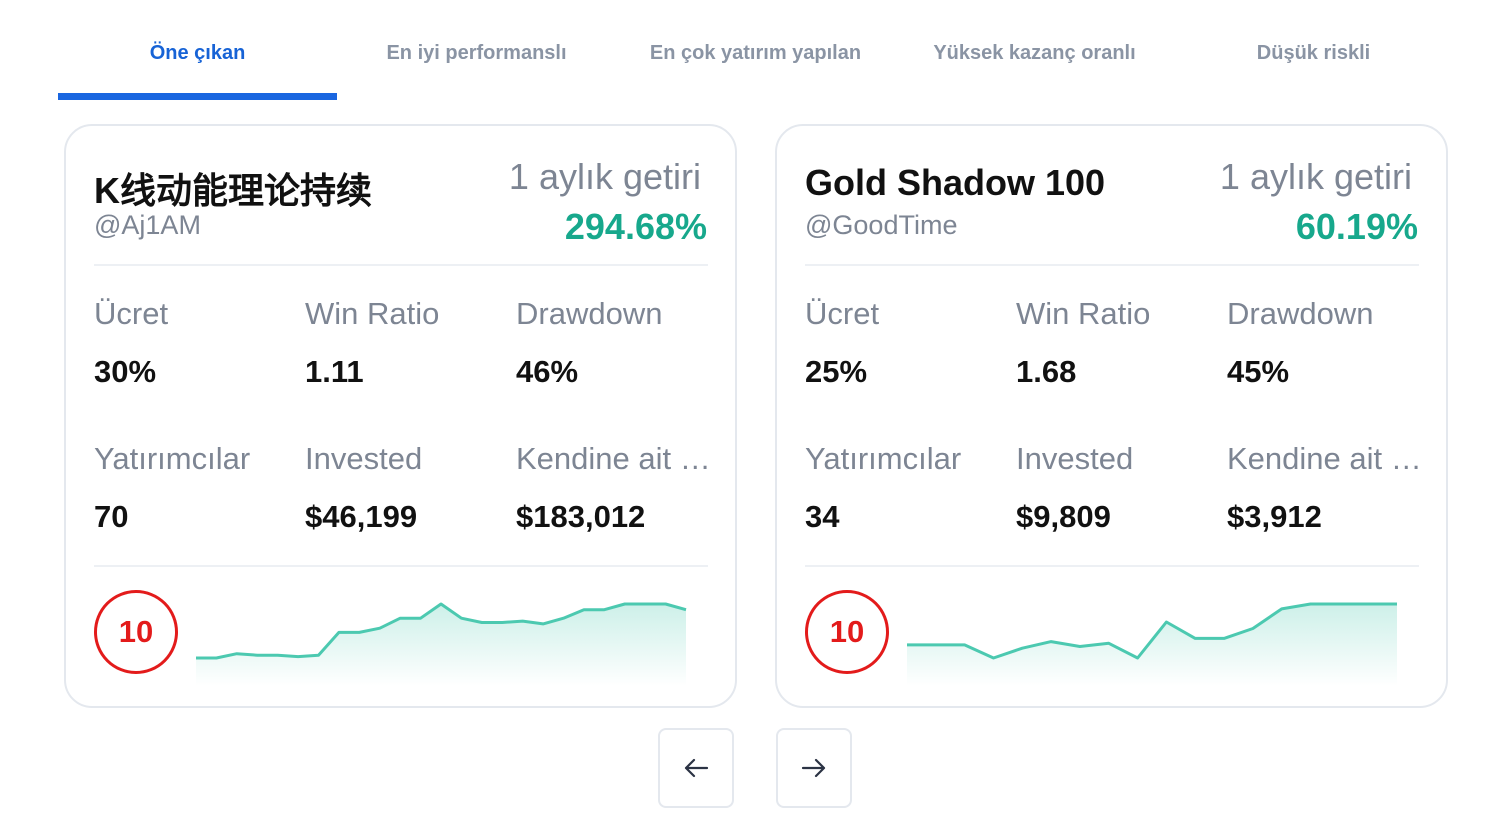 The width and height of the screenshot is (1500, 827). What do you see at coordinates (197, 50) in the screenshot?
I see `tab-featured: Öne çıkan` at bounding box center [197, 50].